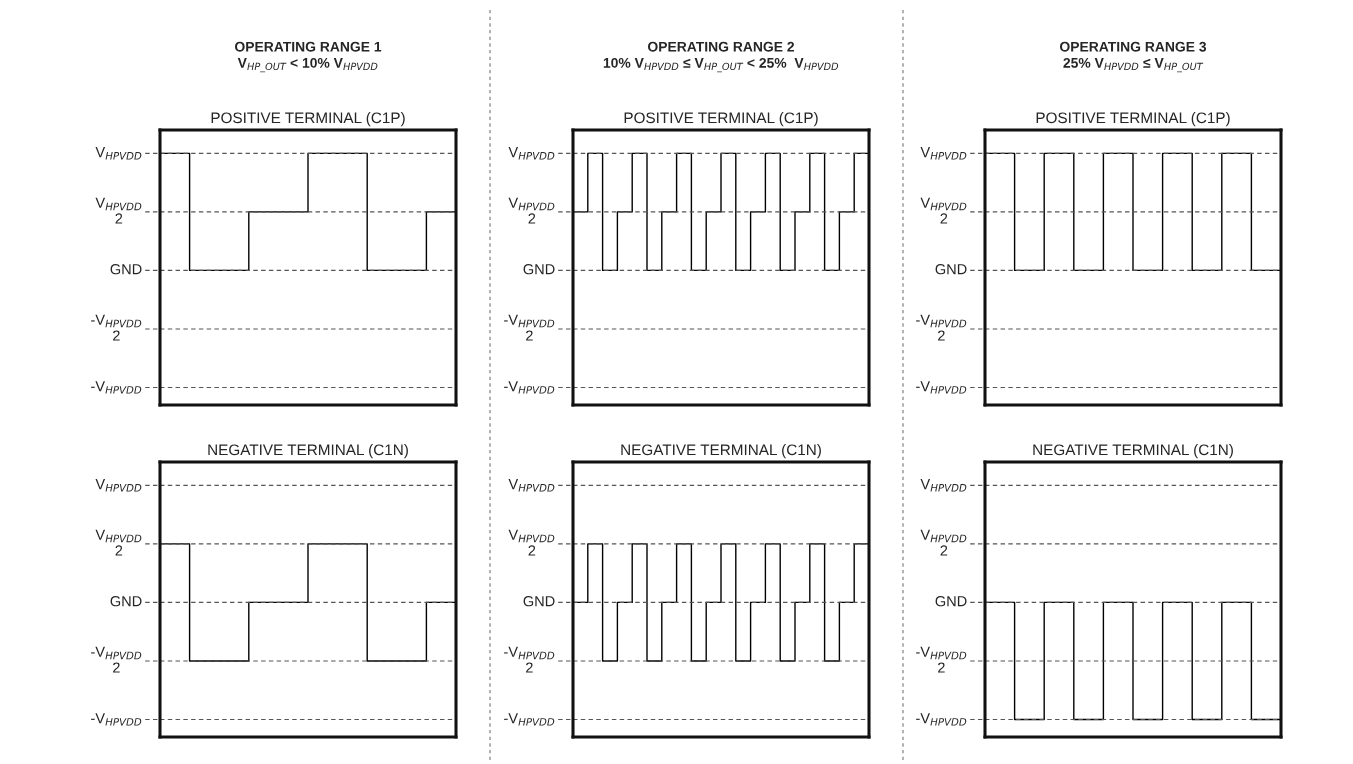 The width and height of the screenshot is (1353, 764). I want to click on text: OPERATING RANGE 3, so click(1133, 46).